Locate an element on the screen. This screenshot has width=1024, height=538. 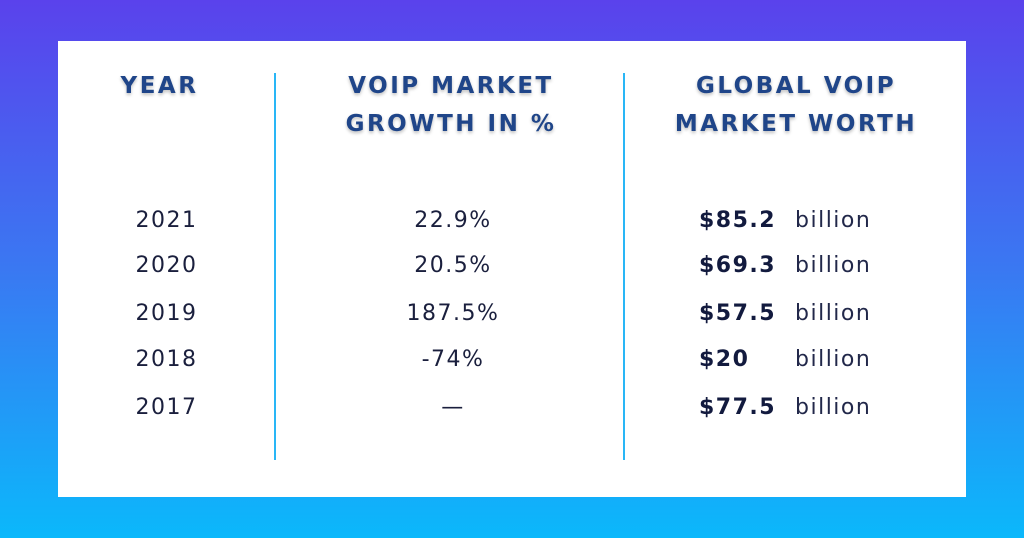
cell-year: 2019 is located at coordinates (166, 313).